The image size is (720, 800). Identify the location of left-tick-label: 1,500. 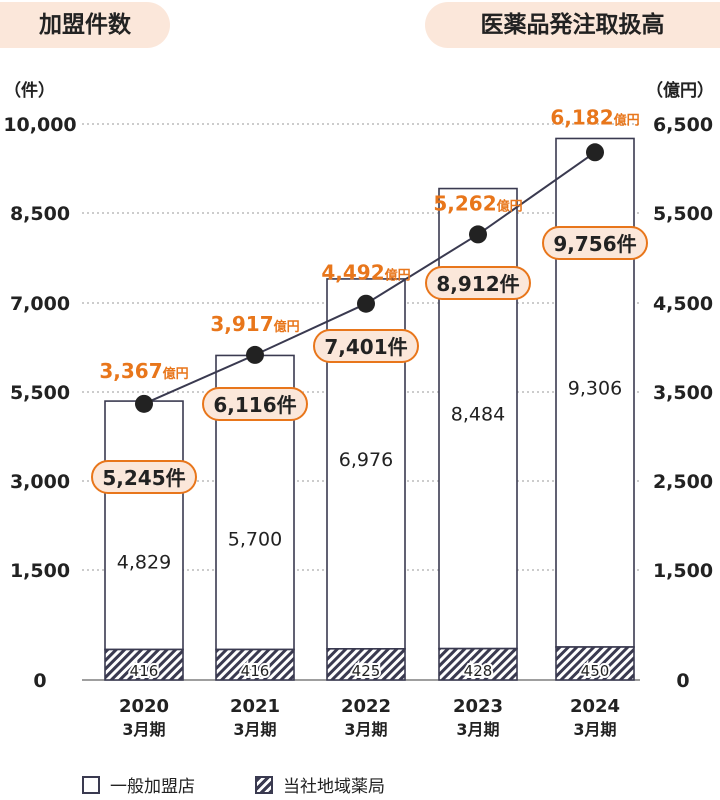
(40, 571).